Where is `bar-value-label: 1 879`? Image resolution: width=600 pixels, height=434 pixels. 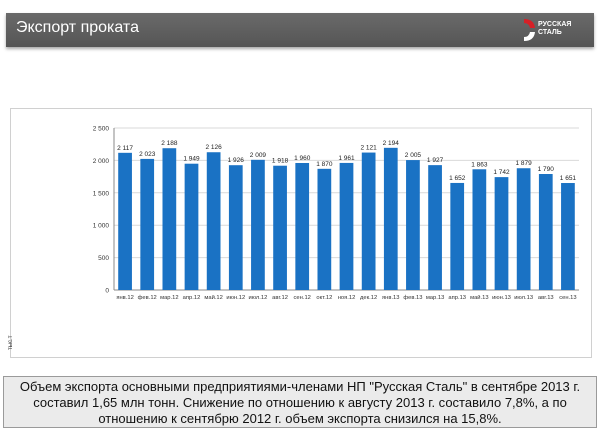
bar-value-label: 1 879 is located at coordinates (524, 163).